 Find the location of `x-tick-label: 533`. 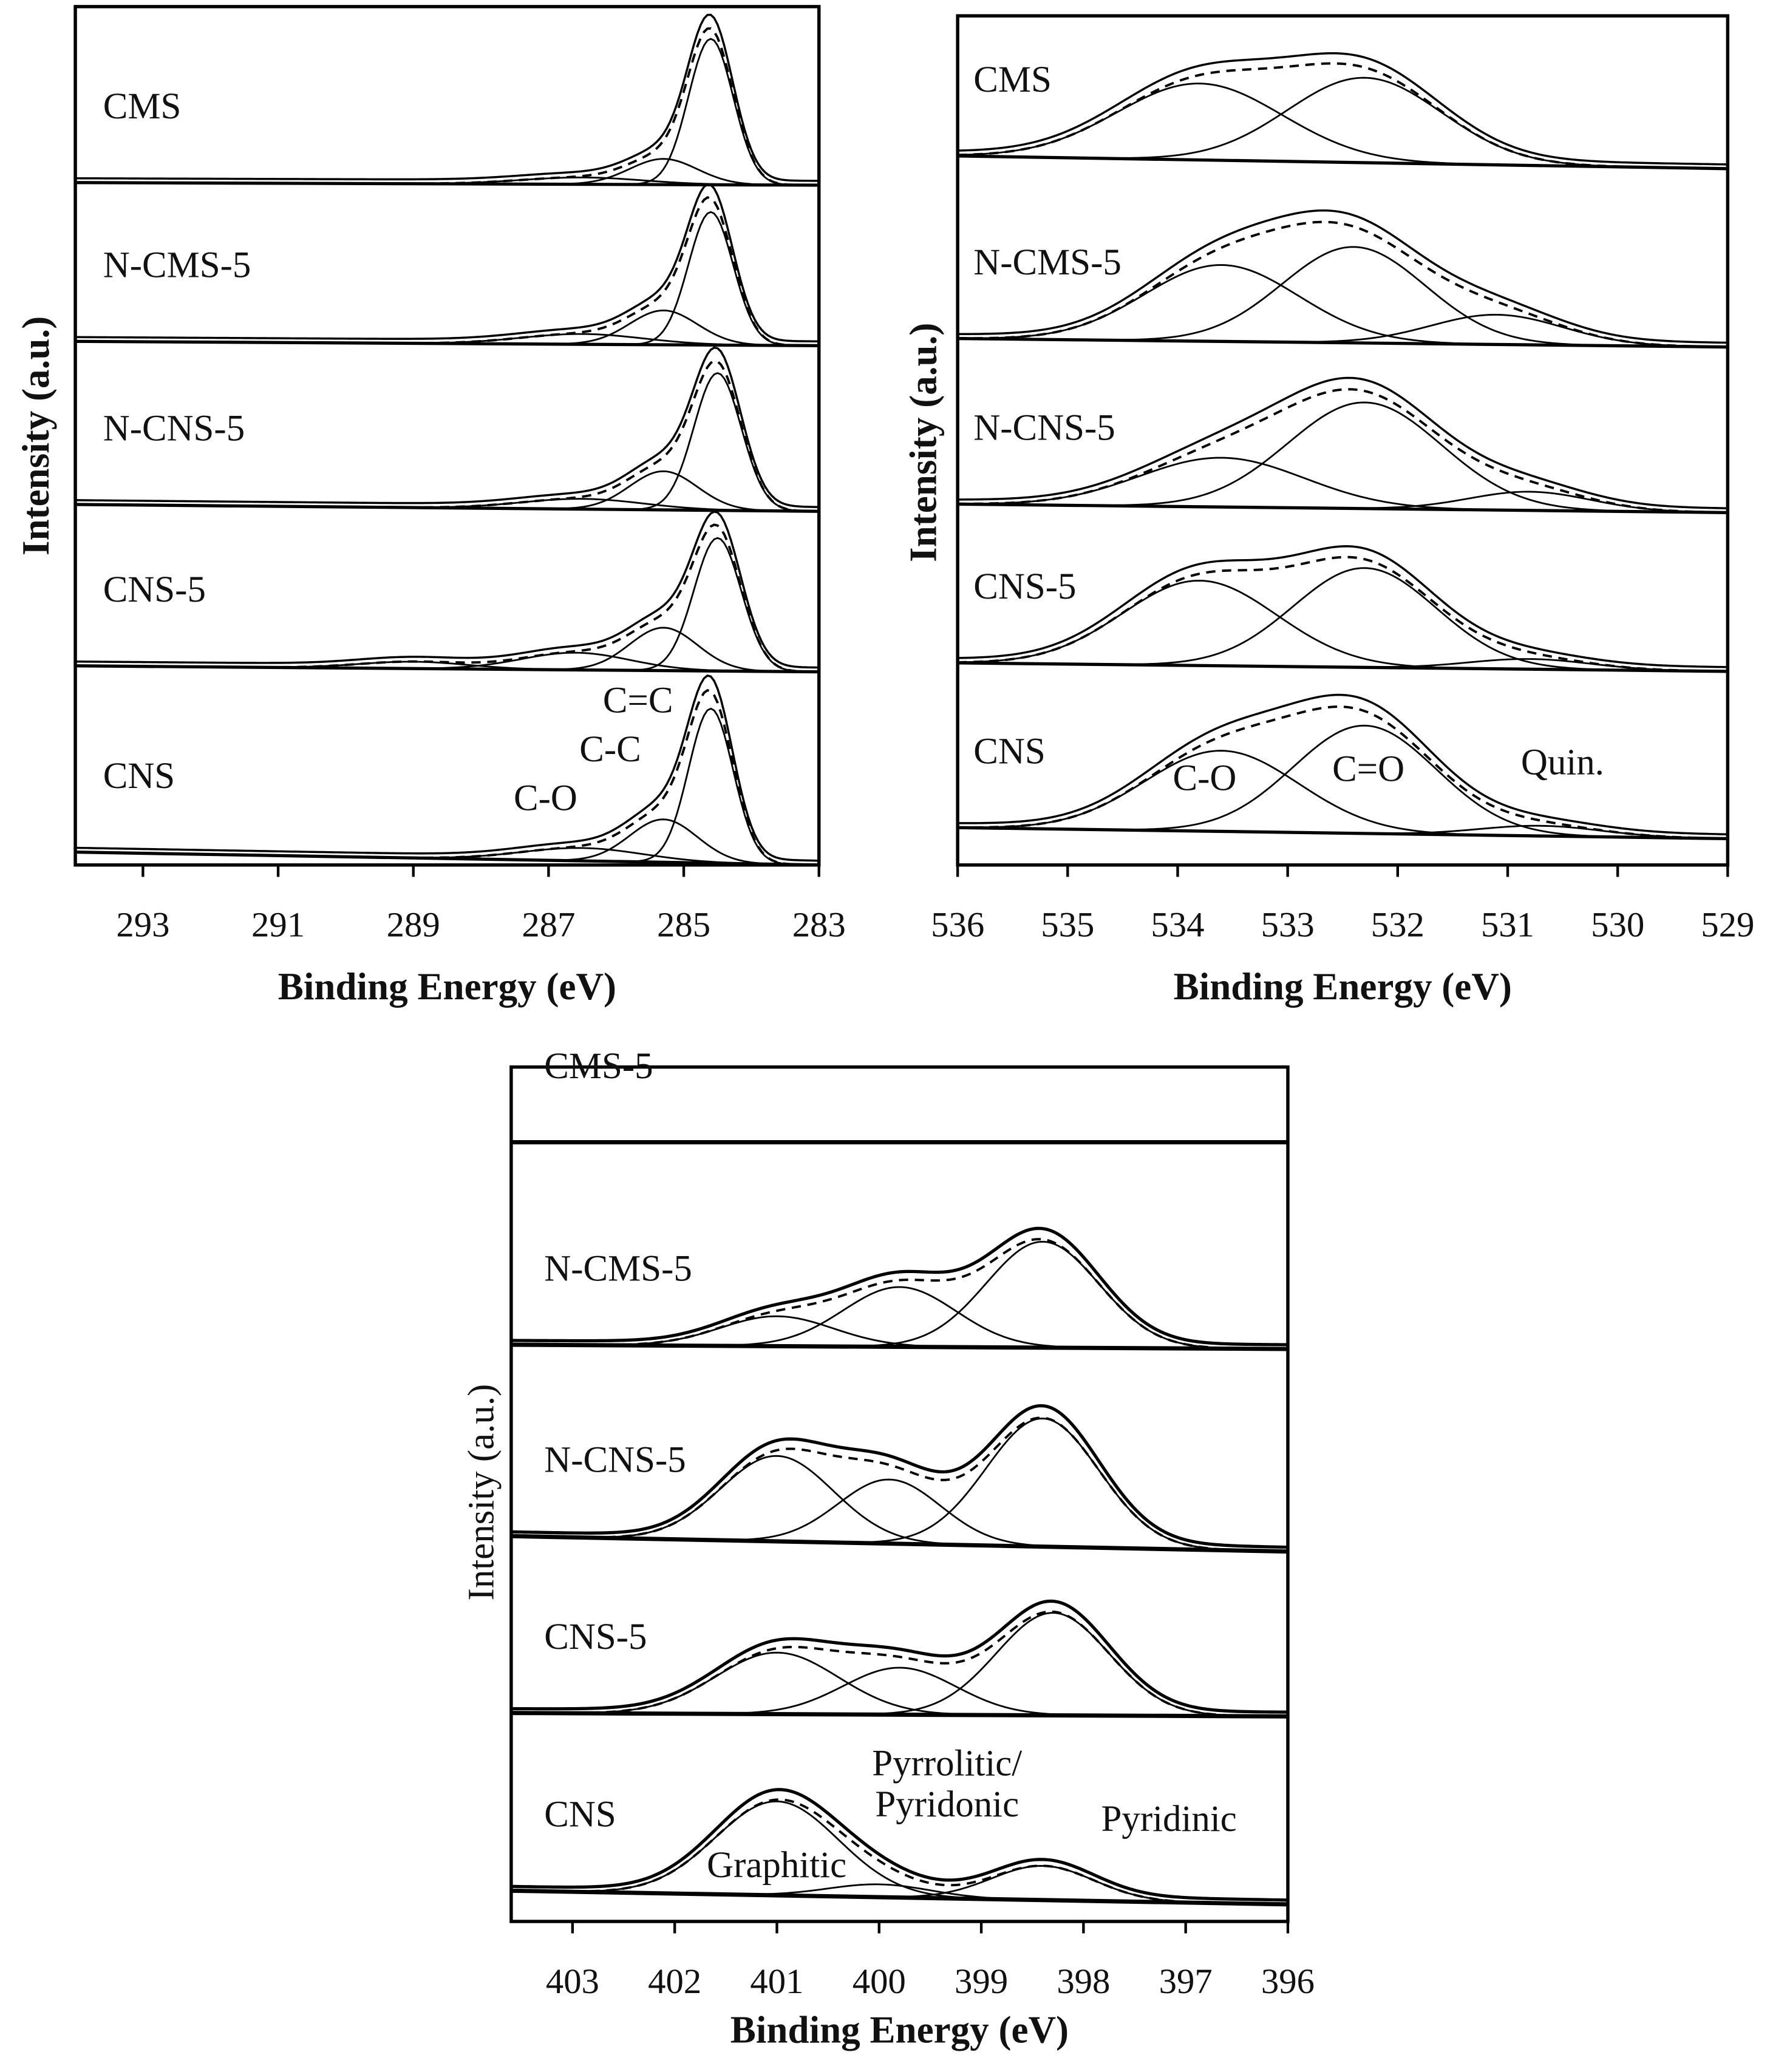

x-tick-label: 533 is located at coordinates (1288, 925).